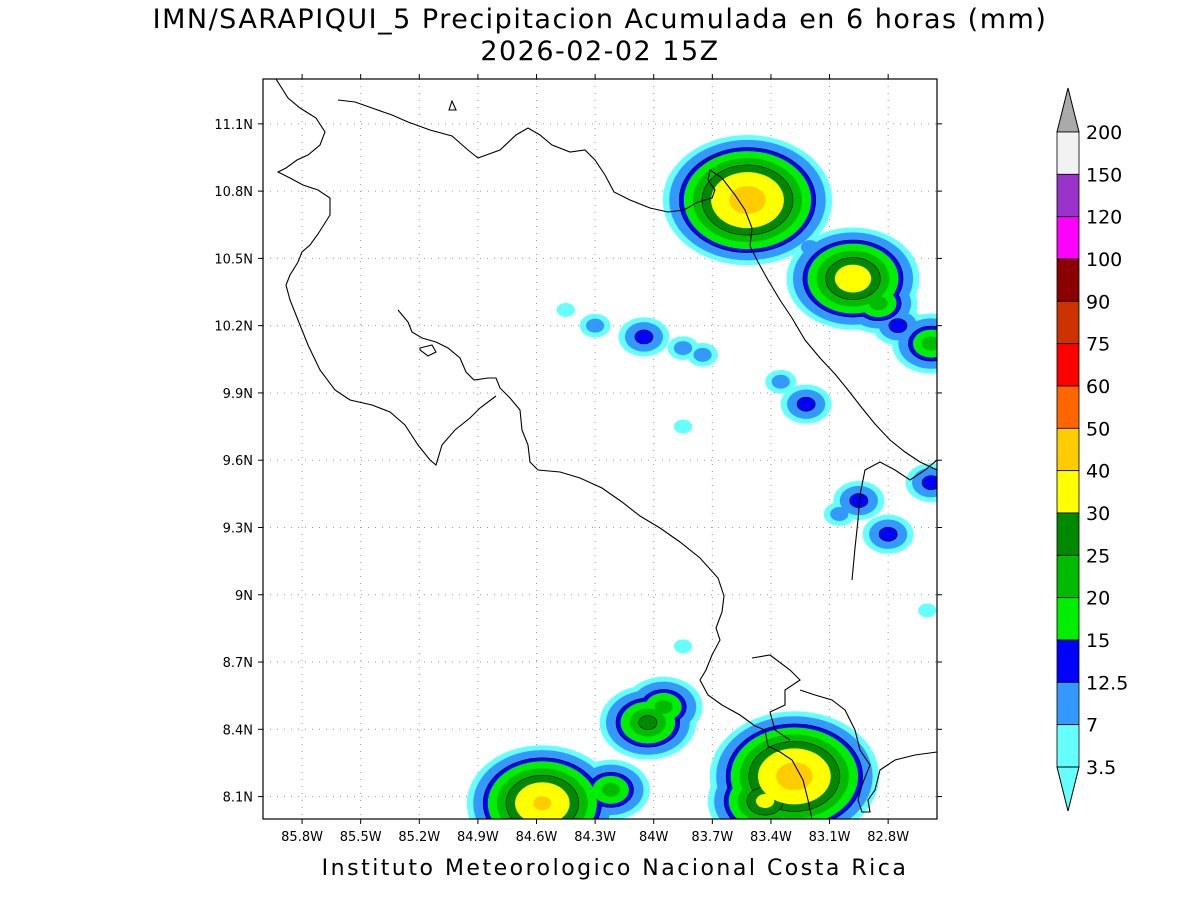  What do you see at coordinates (478, 837) in the screenshot?
I see `lon-tick-label: 84.9W` at bounding box center [478, 837].